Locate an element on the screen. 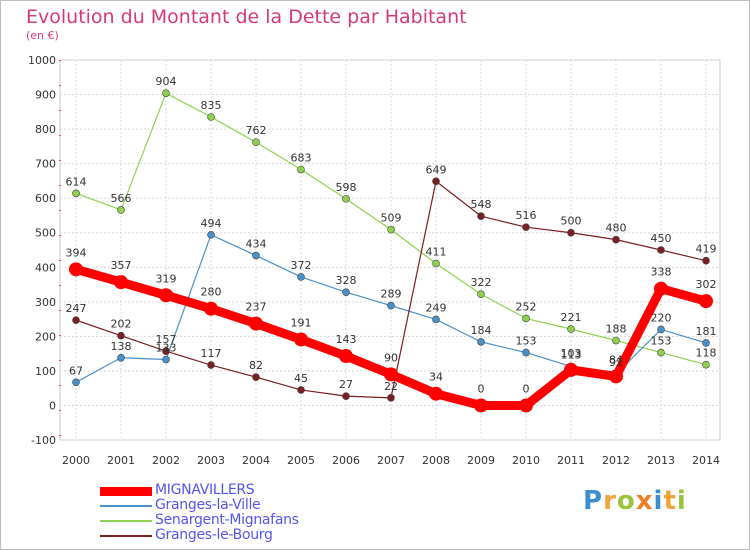 This screenshot has width=750, height=550. y-tick-label: 200 is located at coordinates (45, 336).